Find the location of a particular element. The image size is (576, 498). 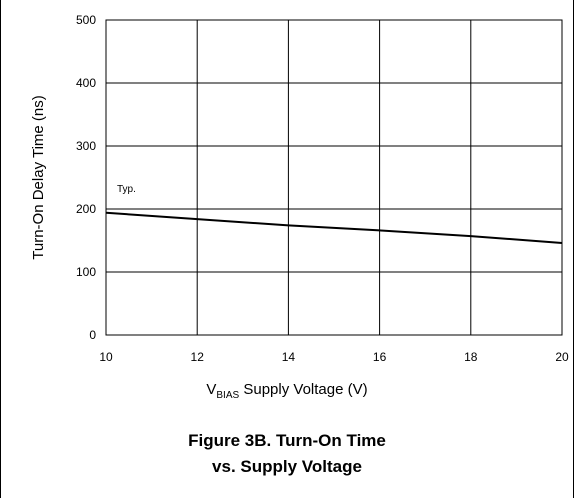

y-tick-labels: 0 100 200 300 400 500 is located at coordinates (86, 177).